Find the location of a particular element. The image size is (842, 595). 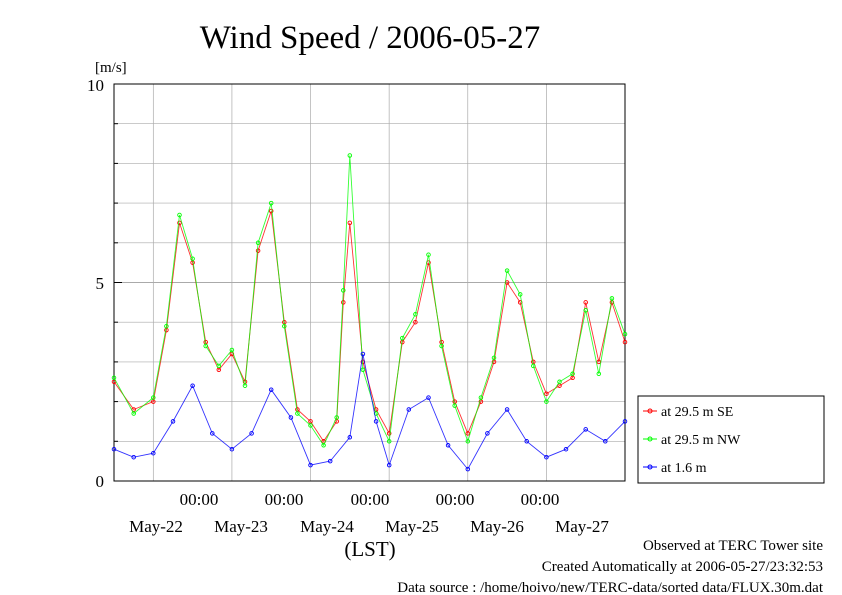

x-tick-date-may-26: May-26 is located at coordinates (497, 526).